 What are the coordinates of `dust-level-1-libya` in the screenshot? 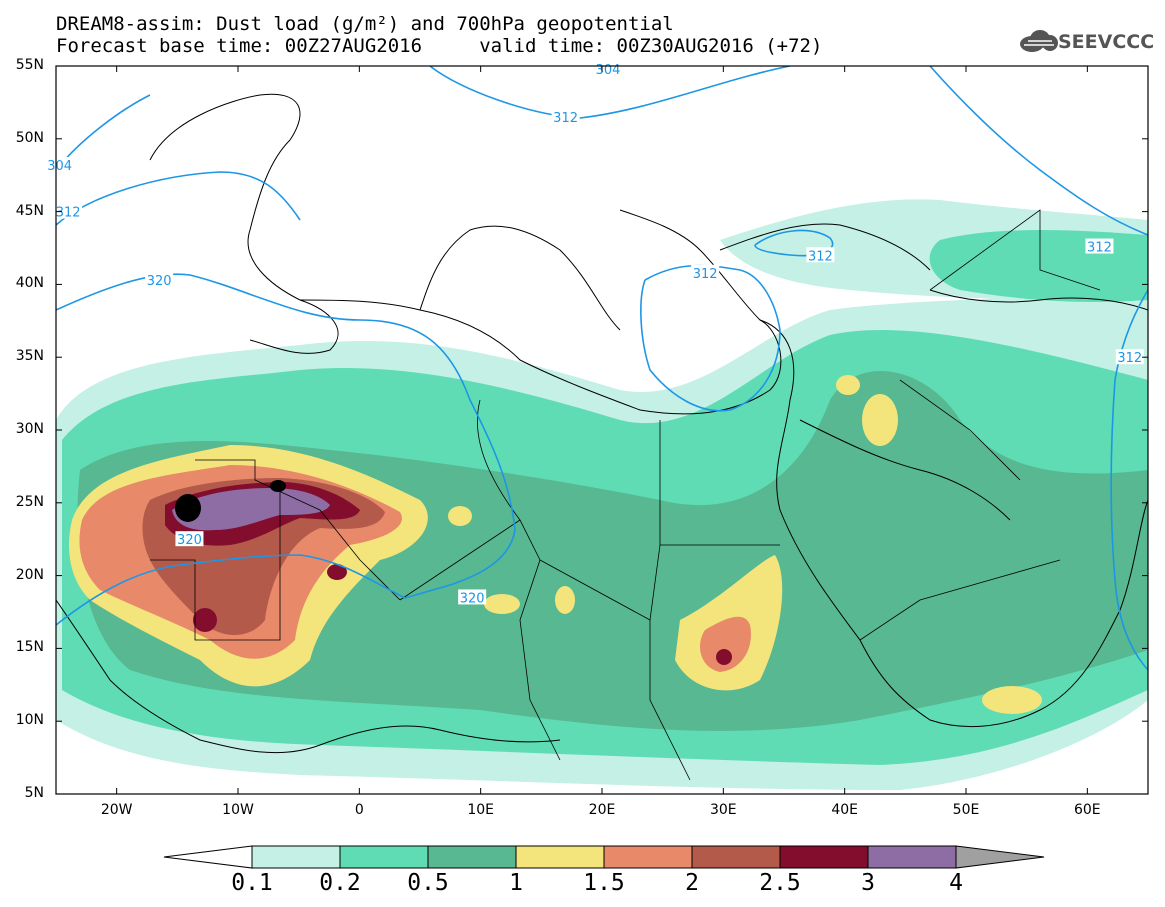 It's located at (565, 600).